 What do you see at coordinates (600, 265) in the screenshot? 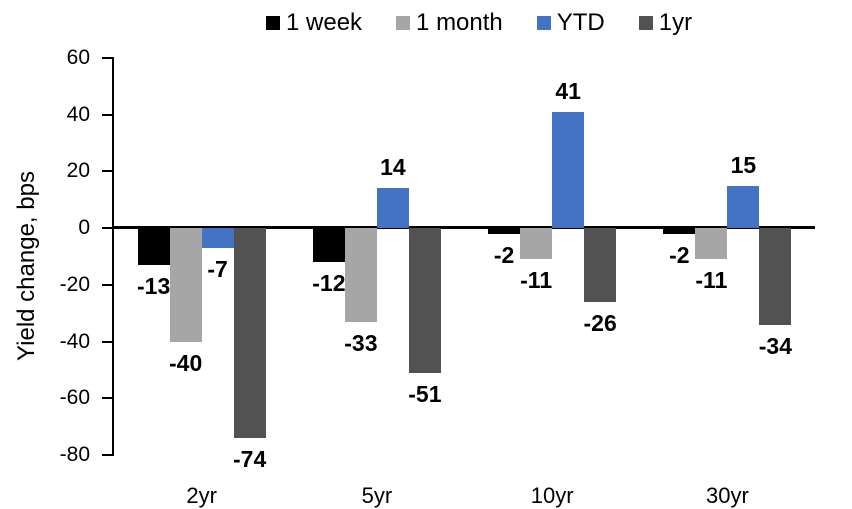
I see `bar-10yr-1yr` at bounding box center [600, 265].